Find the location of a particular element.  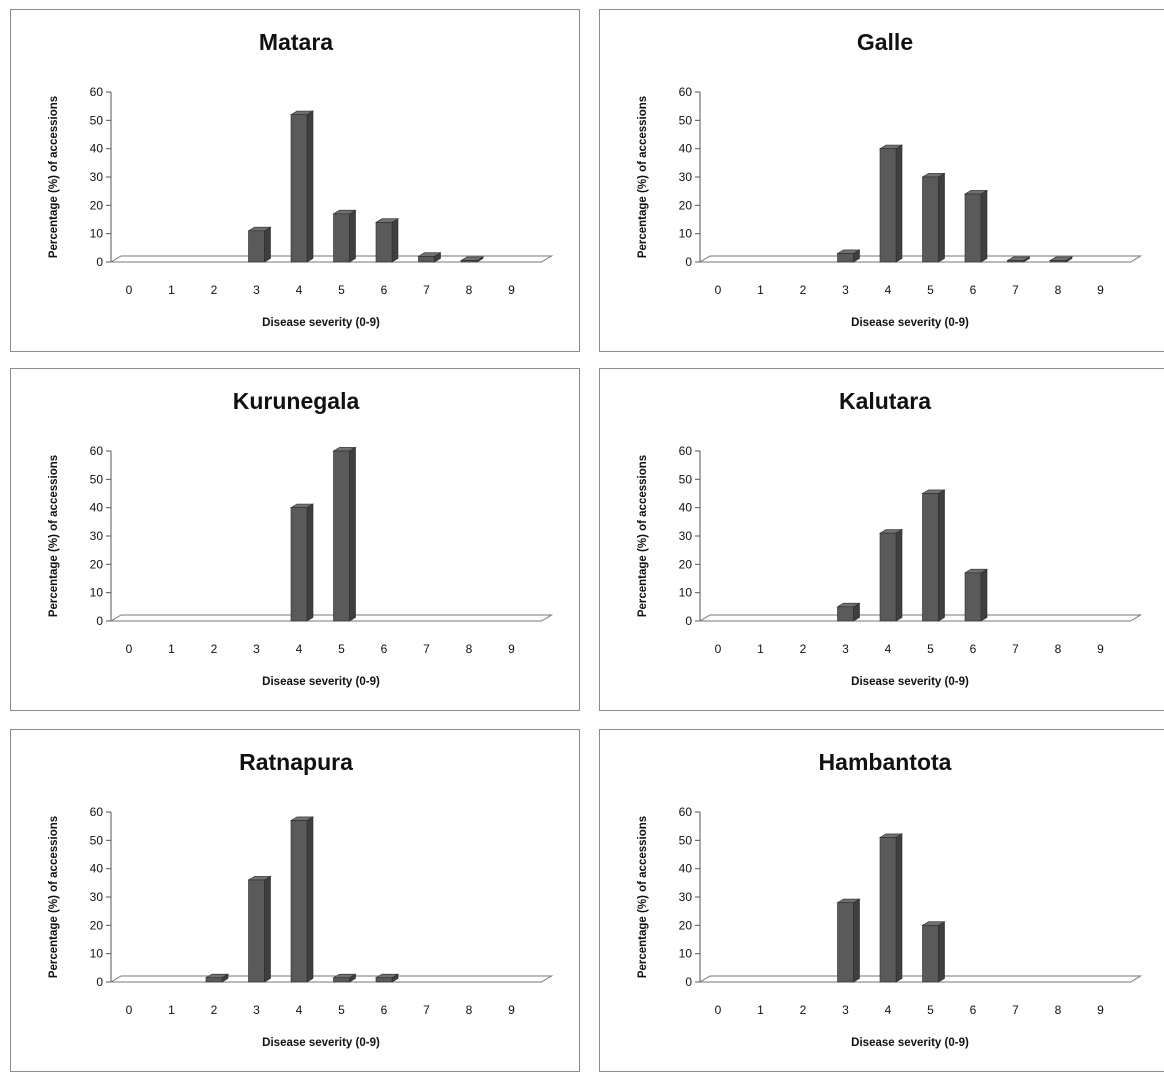

y-tick-label: 60 is located at coordinates (686, 812).